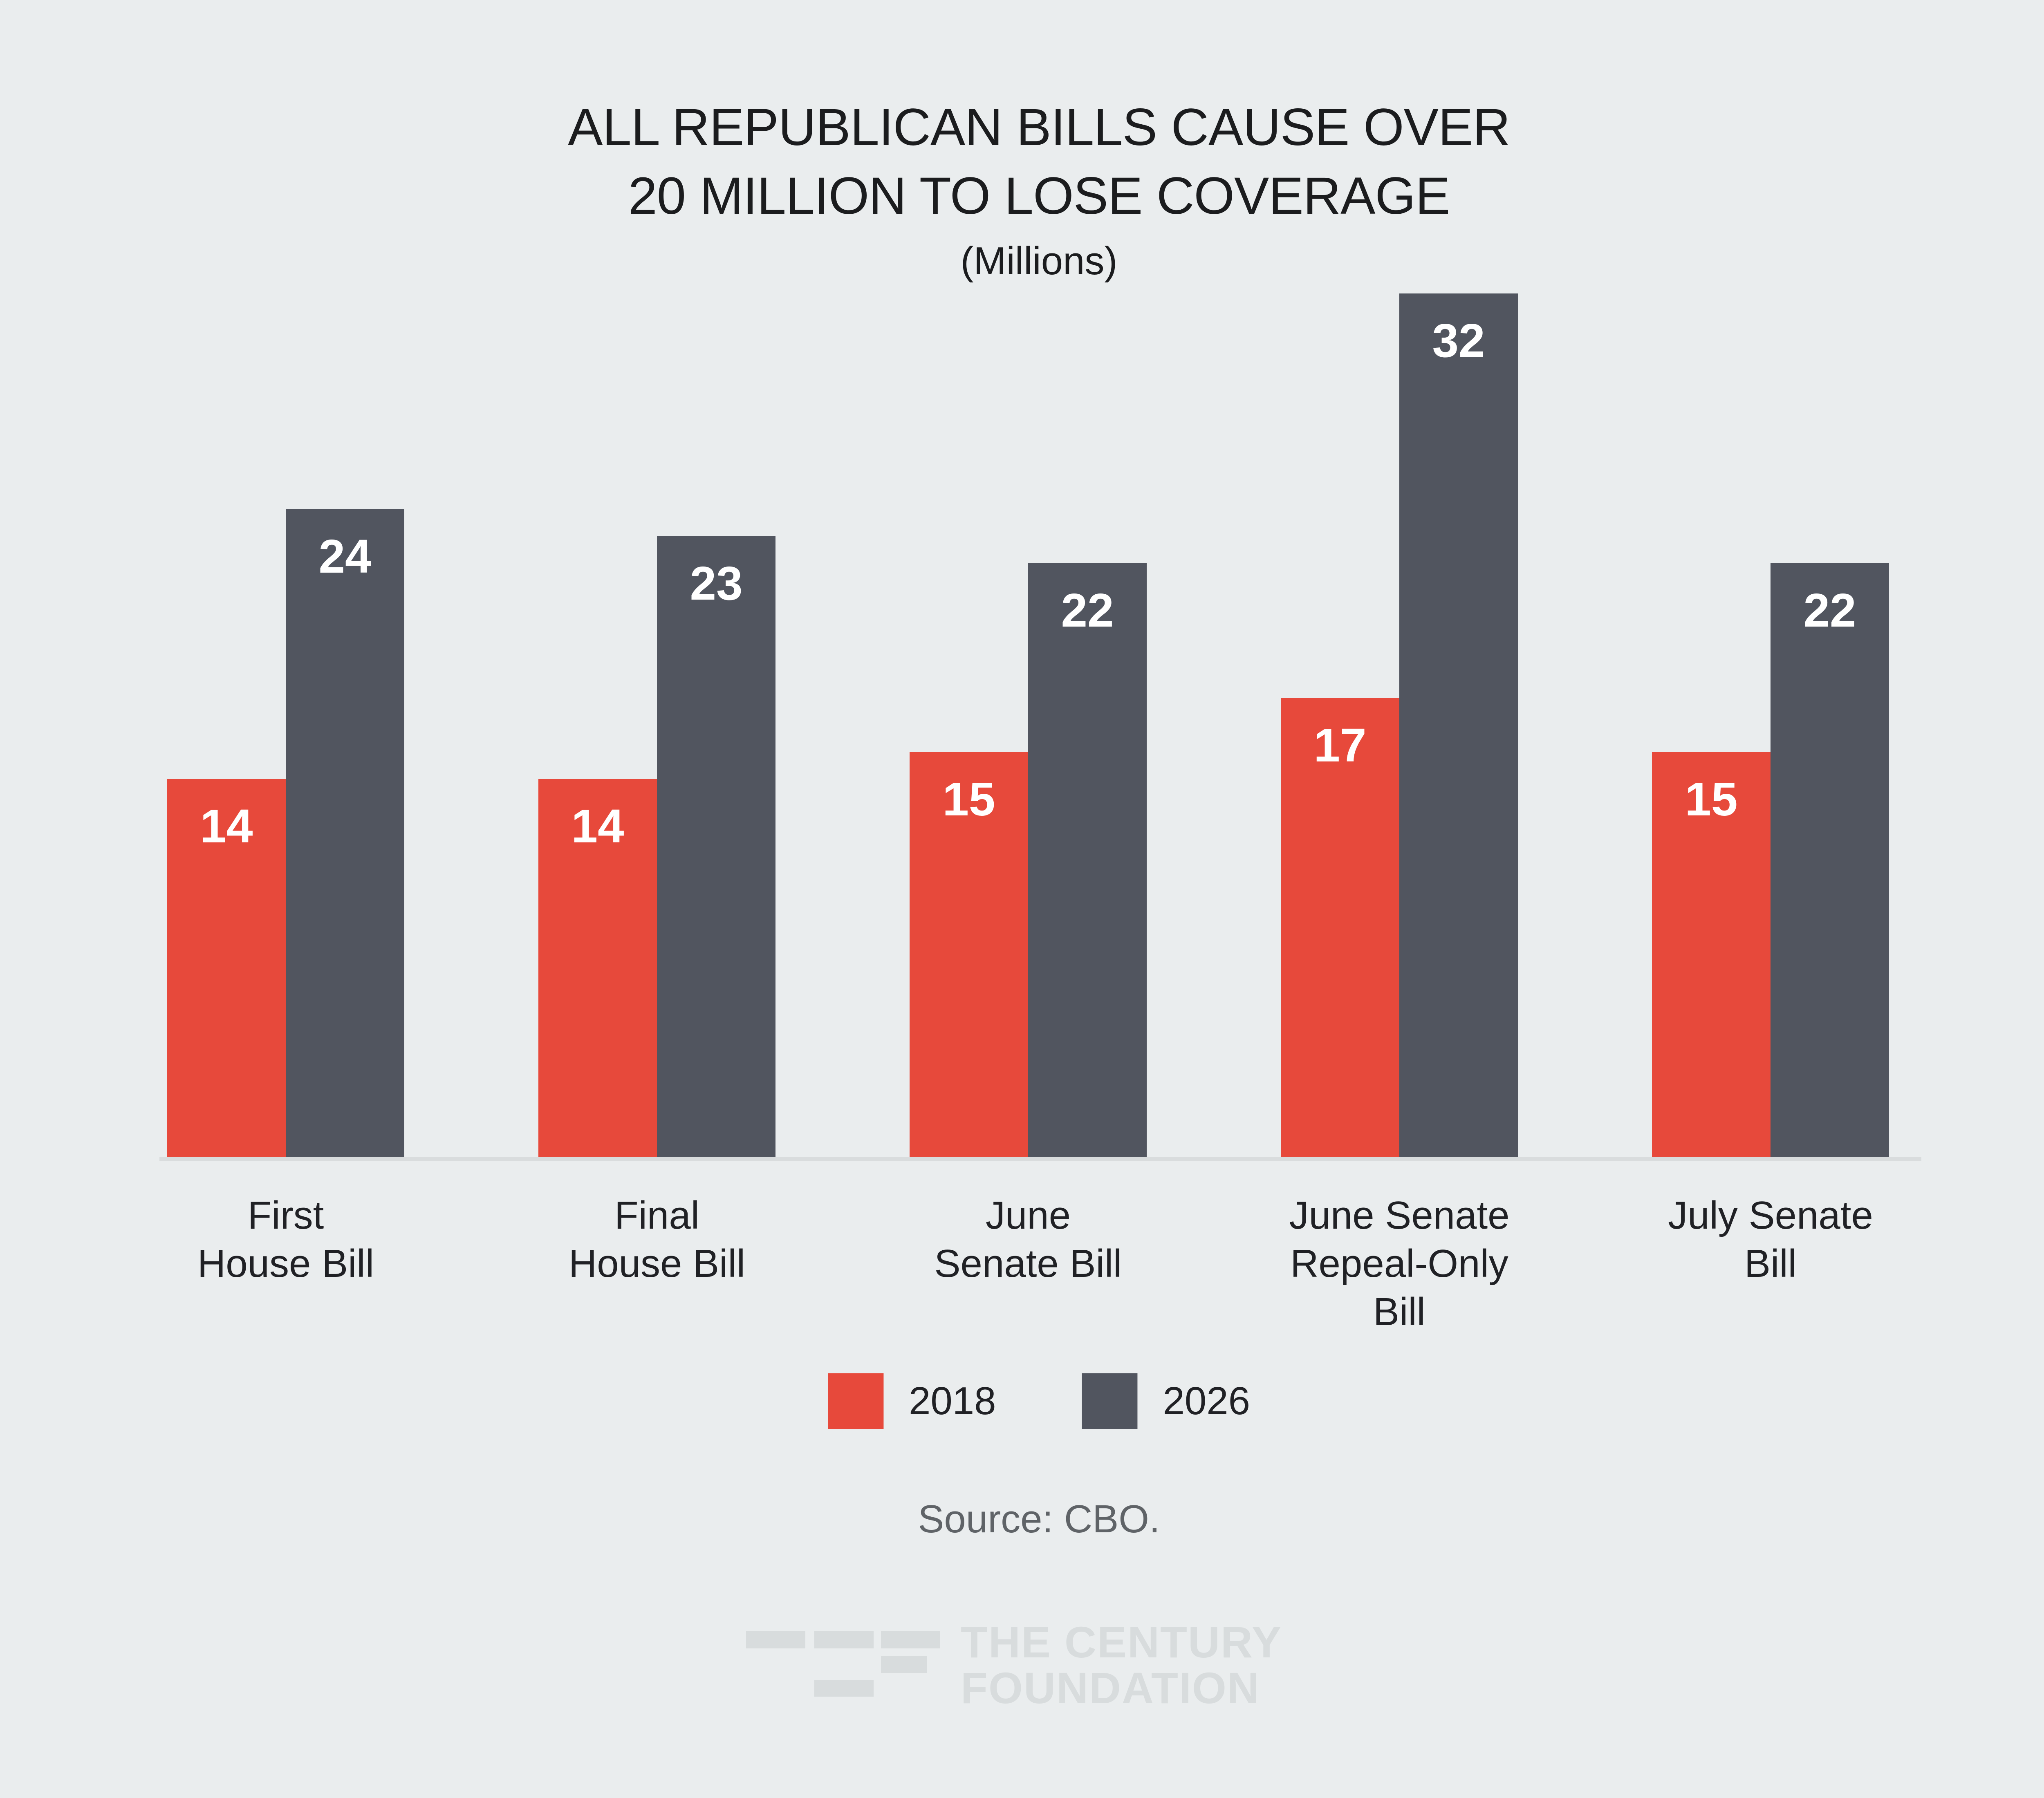  Describe the element at coordinates (1830, 860) in the screenshot. I see `bar-2026-july-senate-bill: 22` at that location.